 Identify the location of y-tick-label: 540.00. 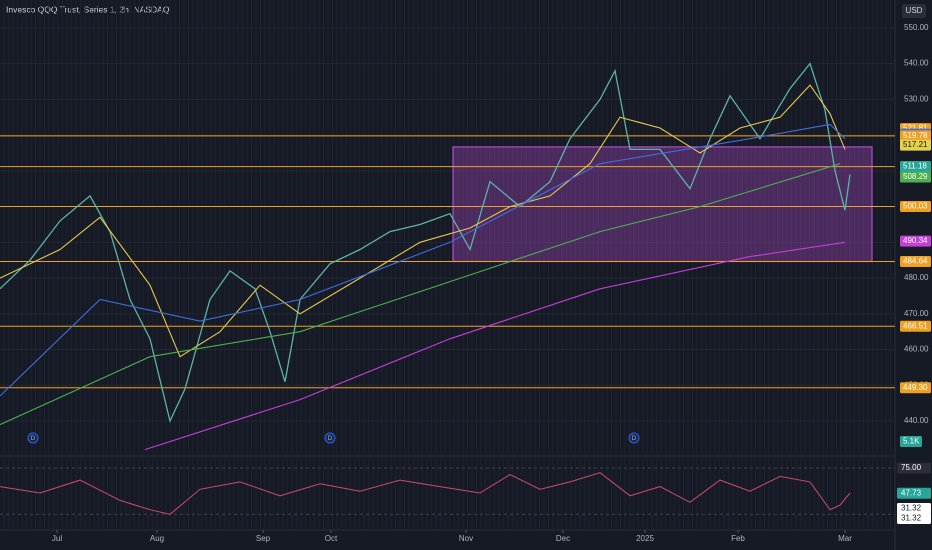
(916, 63).